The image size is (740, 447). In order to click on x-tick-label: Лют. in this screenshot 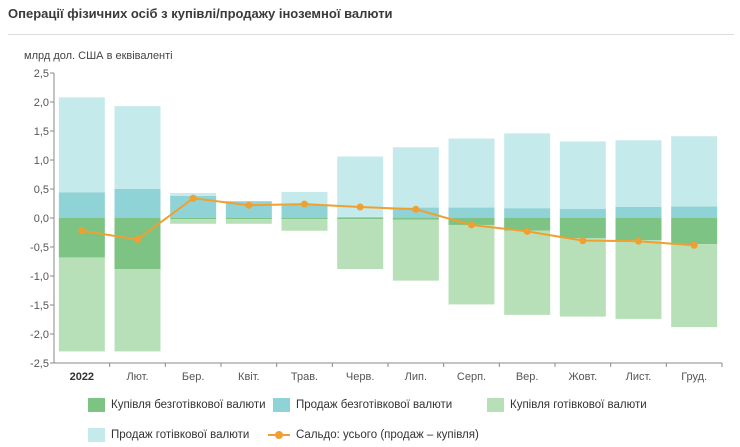, I will do `click(137, 377)`.